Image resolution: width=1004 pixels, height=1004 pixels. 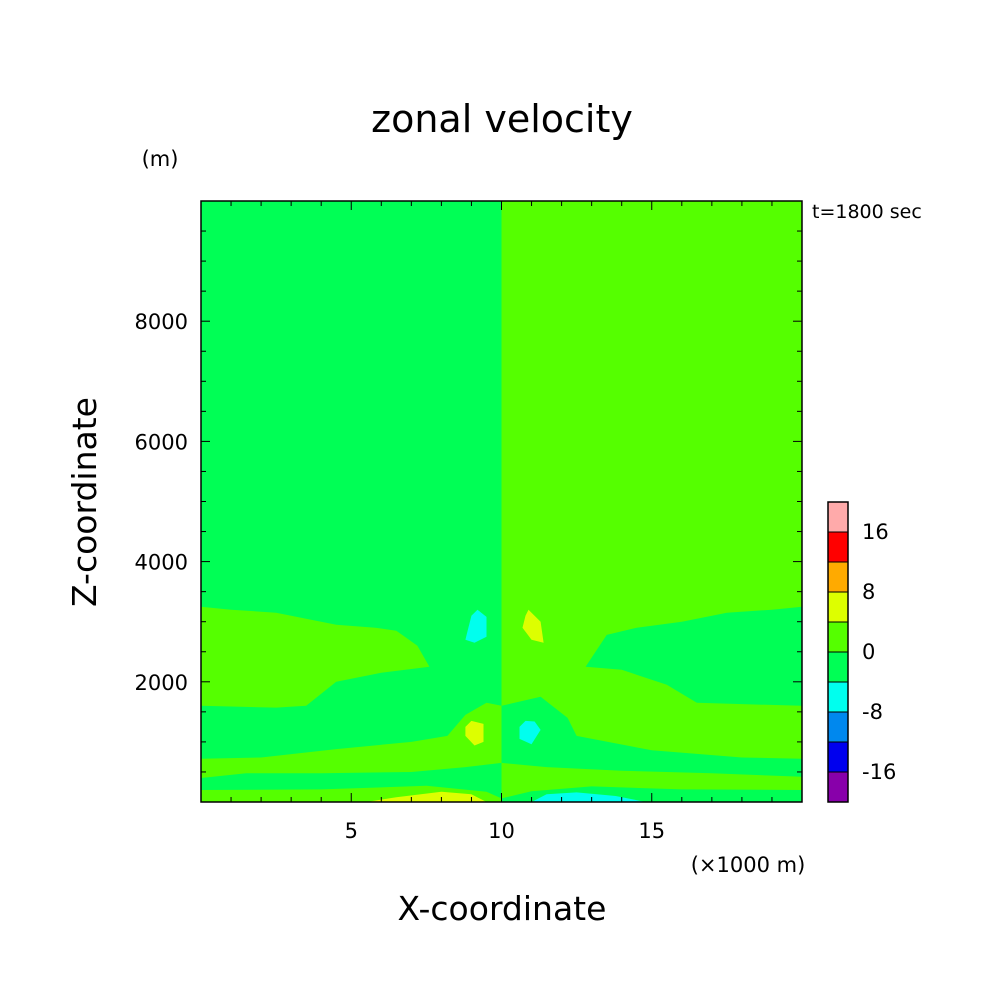 I want to click on y-axis-label: Z-coordinate, so click(x=84, y=502).